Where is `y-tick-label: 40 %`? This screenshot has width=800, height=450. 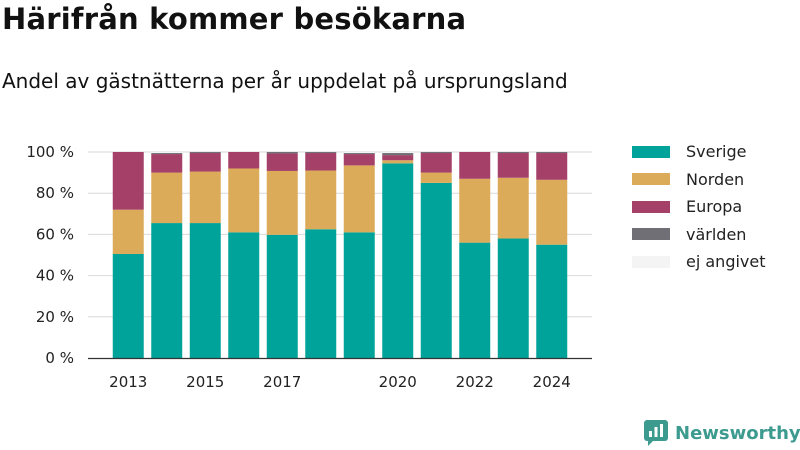
y-tick-label: 40 % is located at coordinates (55, 276).